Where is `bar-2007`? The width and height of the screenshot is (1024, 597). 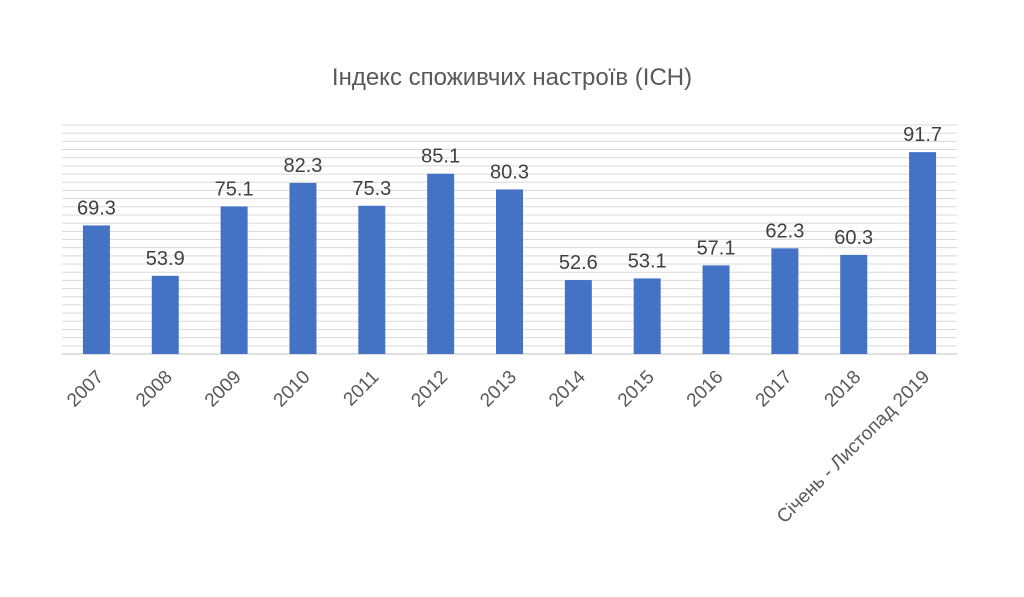
bar-2007 is located at coordinates (96, 289).